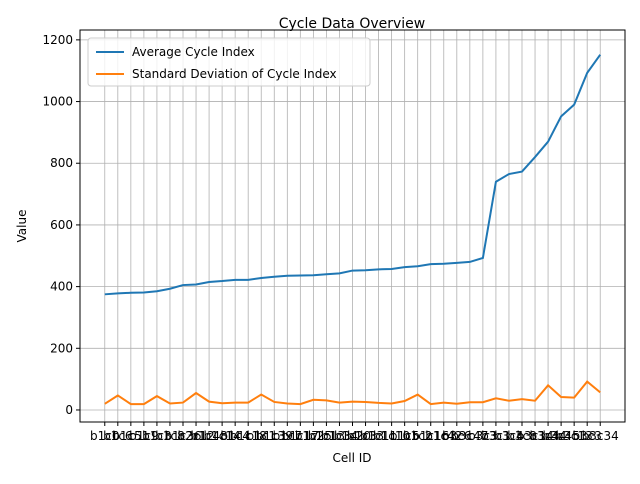 The image size is (640, 484). What do you see at coordinates (548, 436) in the screenshot?
I see `x-tick-label: b3c44` at bounding box center [548, 436].